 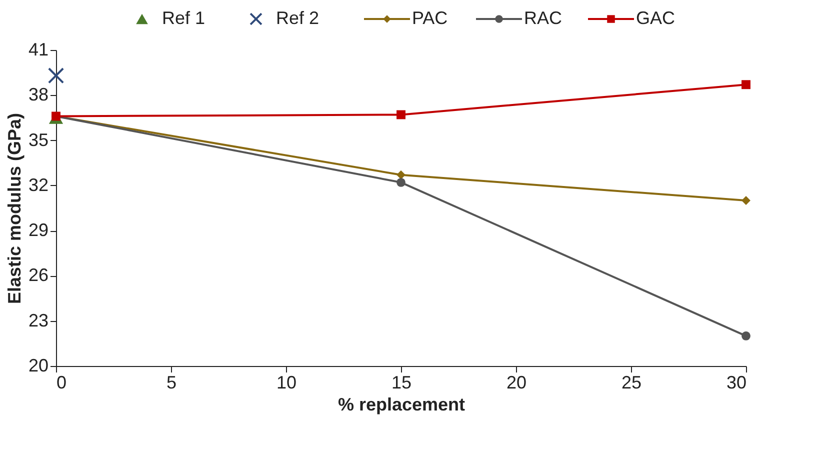 What do you see at coordinates (38, 94) in the screenshot?
I see `y-tick-label: 38` at bounding box center [38, 94].